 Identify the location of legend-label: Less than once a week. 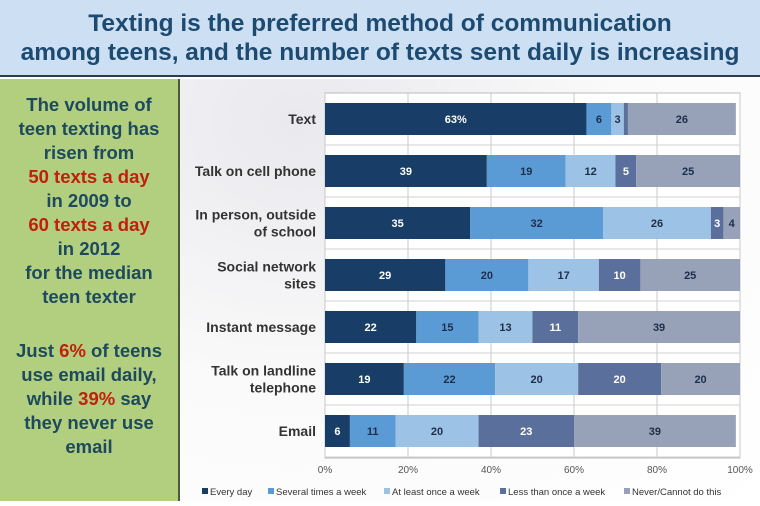
(556, 492).